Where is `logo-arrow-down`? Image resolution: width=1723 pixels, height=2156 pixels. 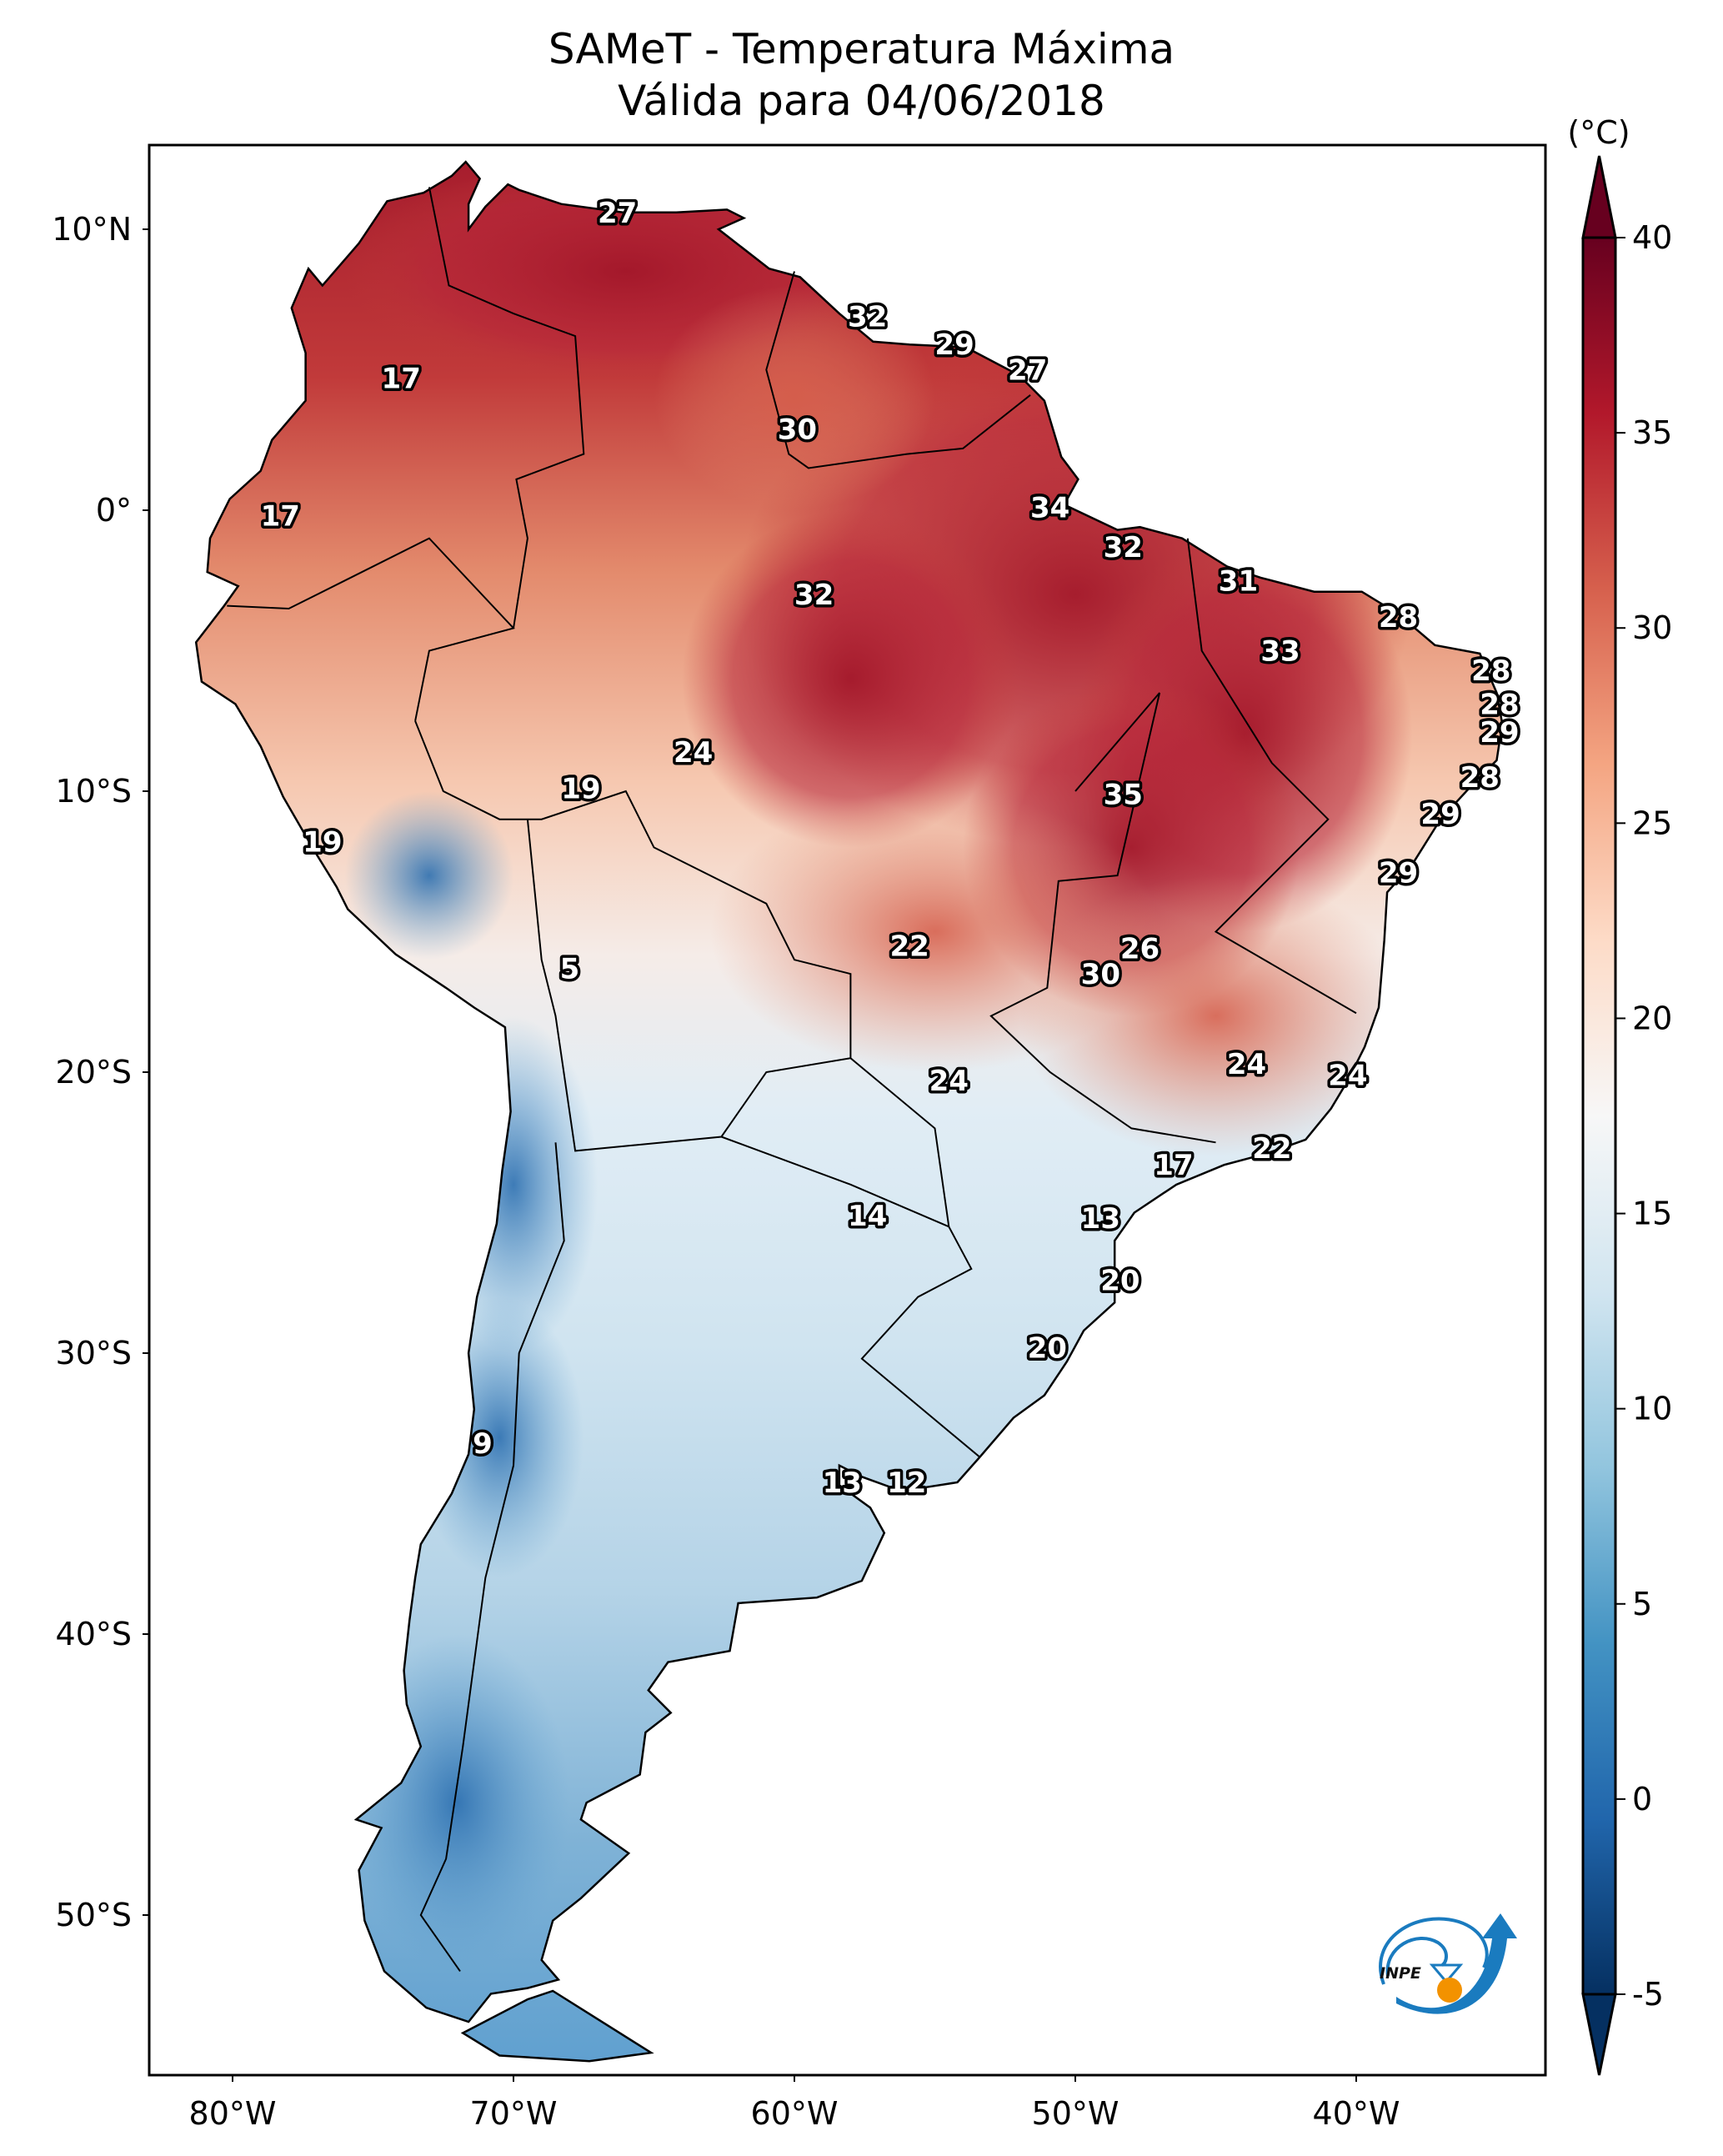 logo-arrow-down is located at coordinates (1446, 1973).